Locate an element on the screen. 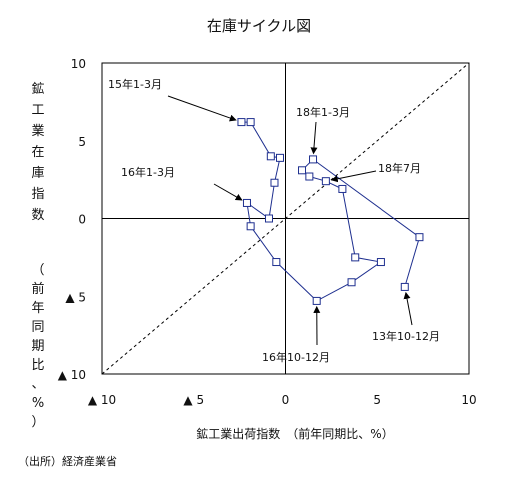  annotation-label: 13年10-12月 is located at coordinates (406, 336).